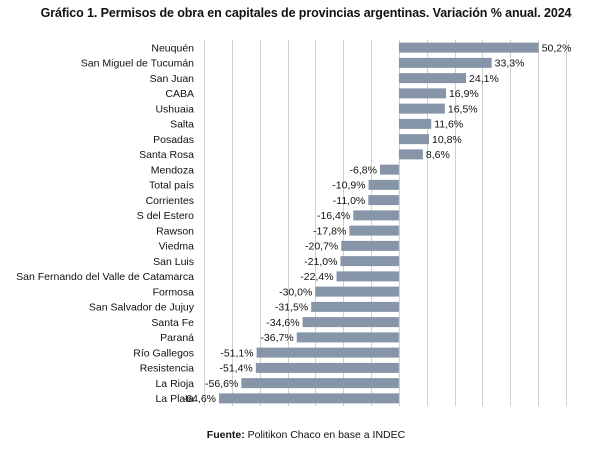  Describe the element at coordinates (447, 140) in the screenshot. I see `data-label: 10,8%` at that location.